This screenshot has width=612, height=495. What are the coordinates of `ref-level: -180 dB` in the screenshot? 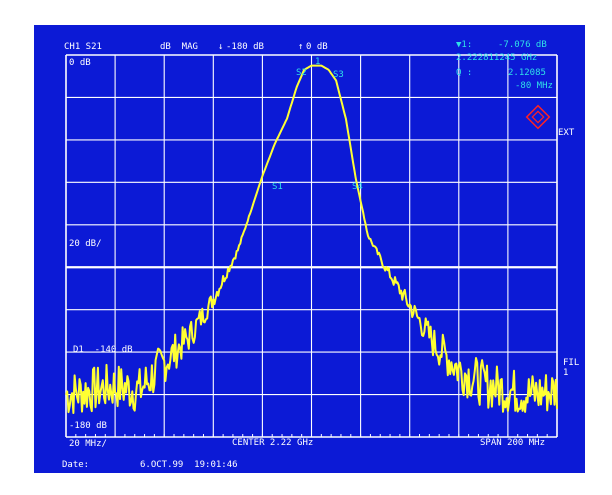 It's located at (245, 47).